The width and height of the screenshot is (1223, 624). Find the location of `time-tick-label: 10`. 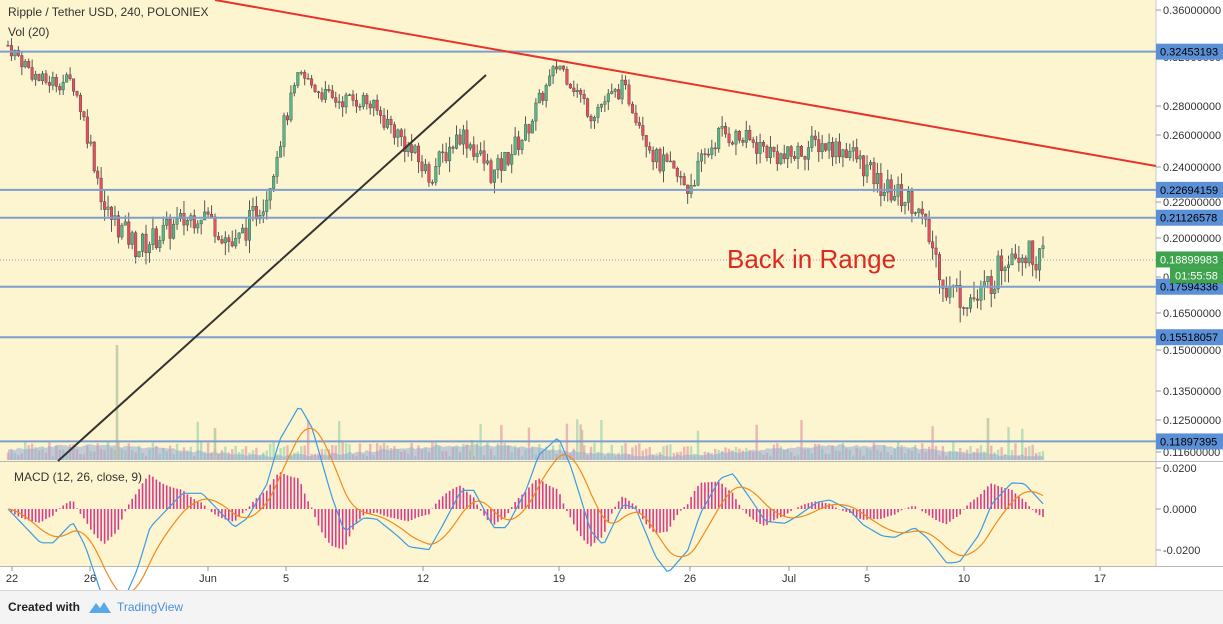

time-tick-label: 10 is located at coordinates (964, 579).